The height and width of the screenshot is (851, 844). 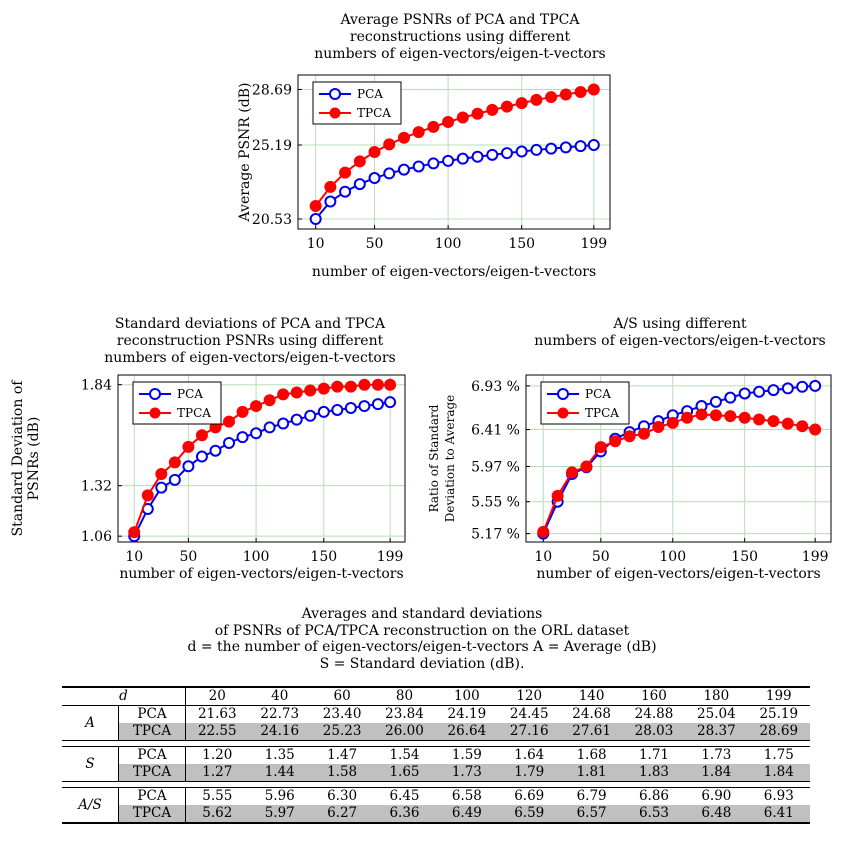 I want to click on y-tick-label: 6.41 %, so click(x=495, y=431).